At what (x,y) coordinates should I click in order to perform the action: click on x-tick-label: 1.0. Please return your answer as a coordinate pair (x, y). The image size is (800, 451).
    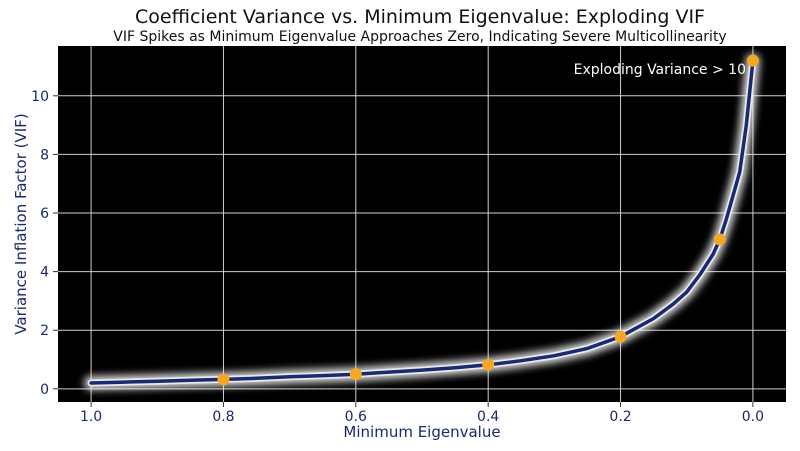
    Looking at the image, I should click on (91, 417).